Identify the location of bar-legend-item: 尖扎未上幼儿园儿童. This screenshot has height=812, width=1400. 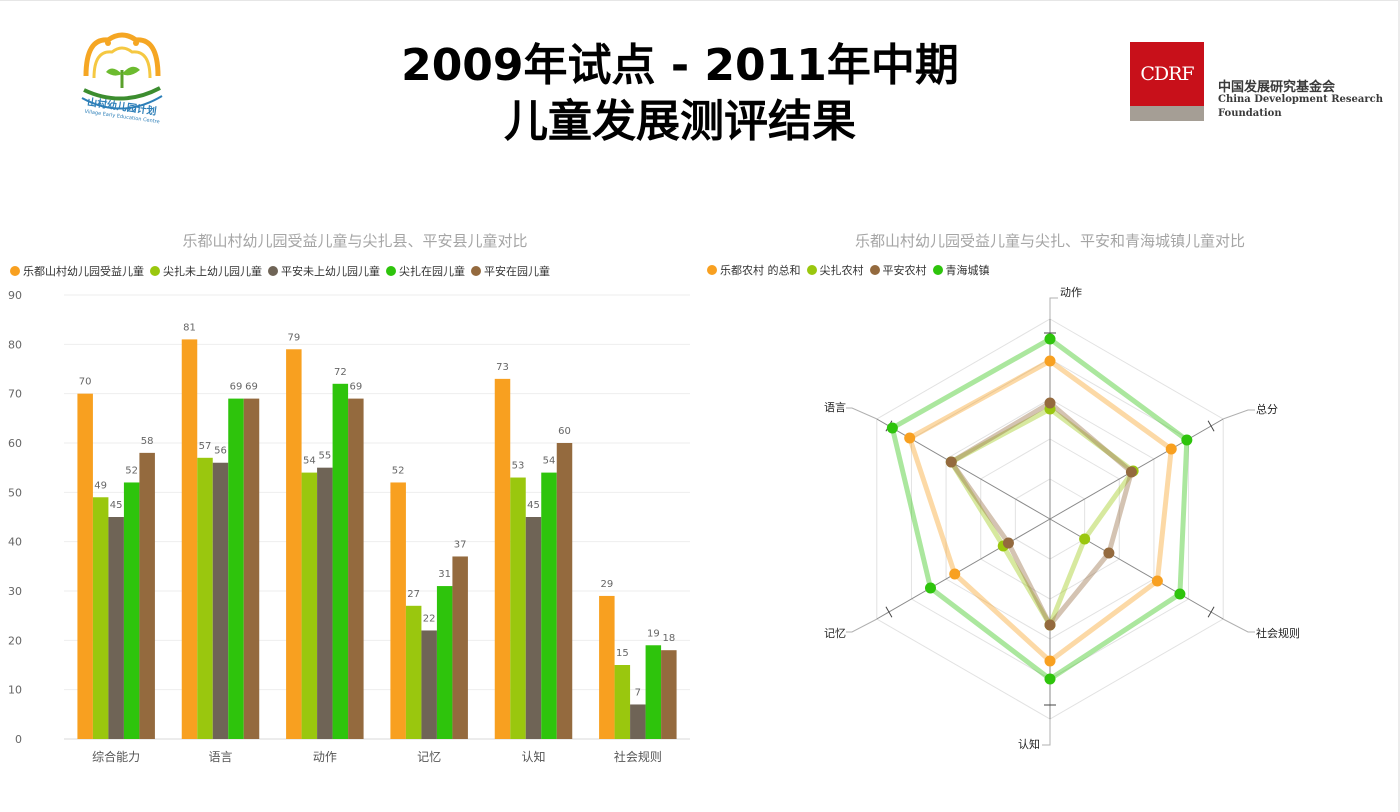
(206, 271).